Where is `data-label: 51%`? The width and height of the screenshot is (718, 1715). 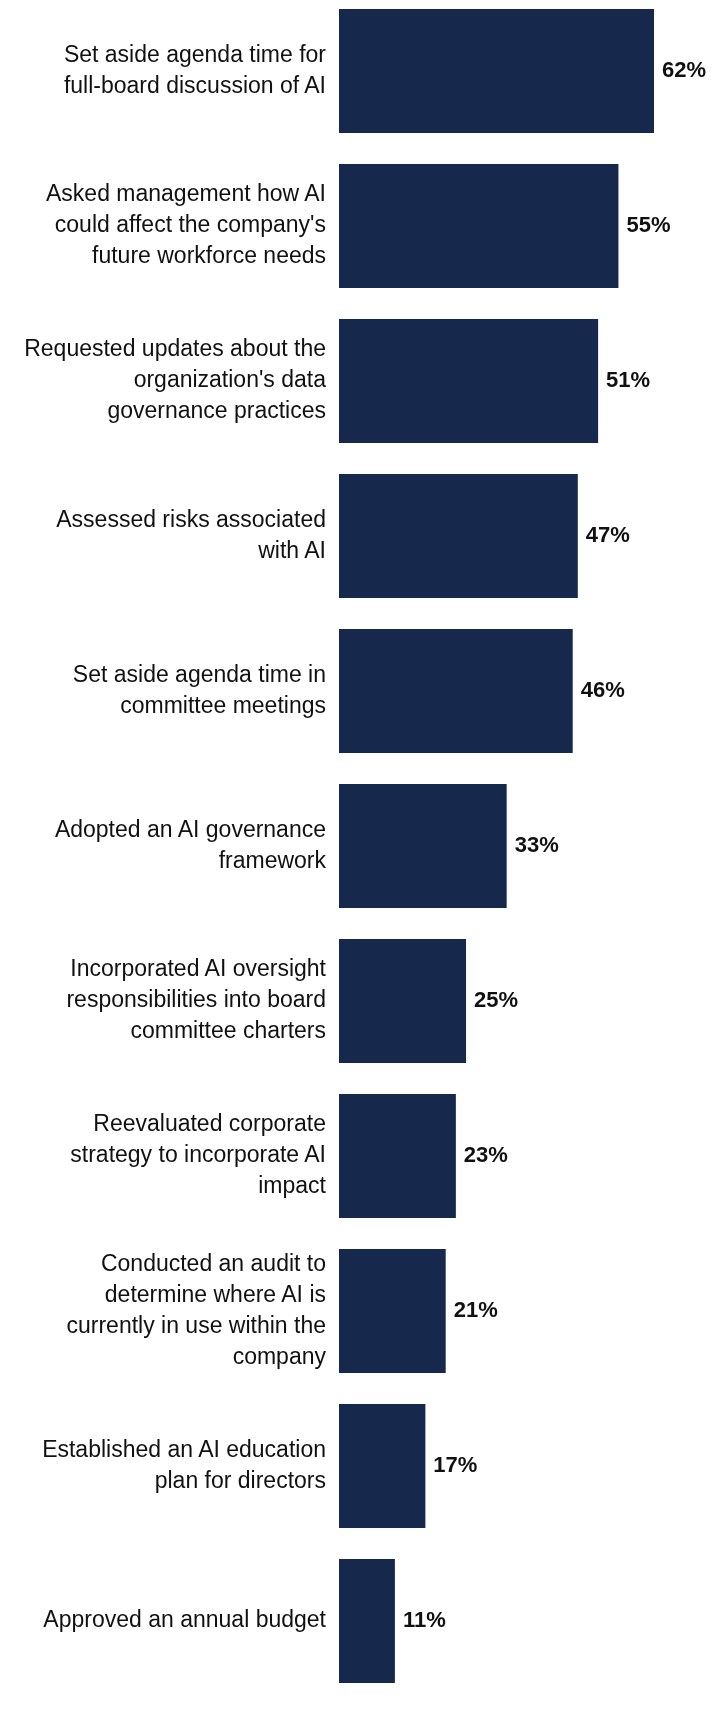
data-label: 51% is located at coordinates (628, 379).